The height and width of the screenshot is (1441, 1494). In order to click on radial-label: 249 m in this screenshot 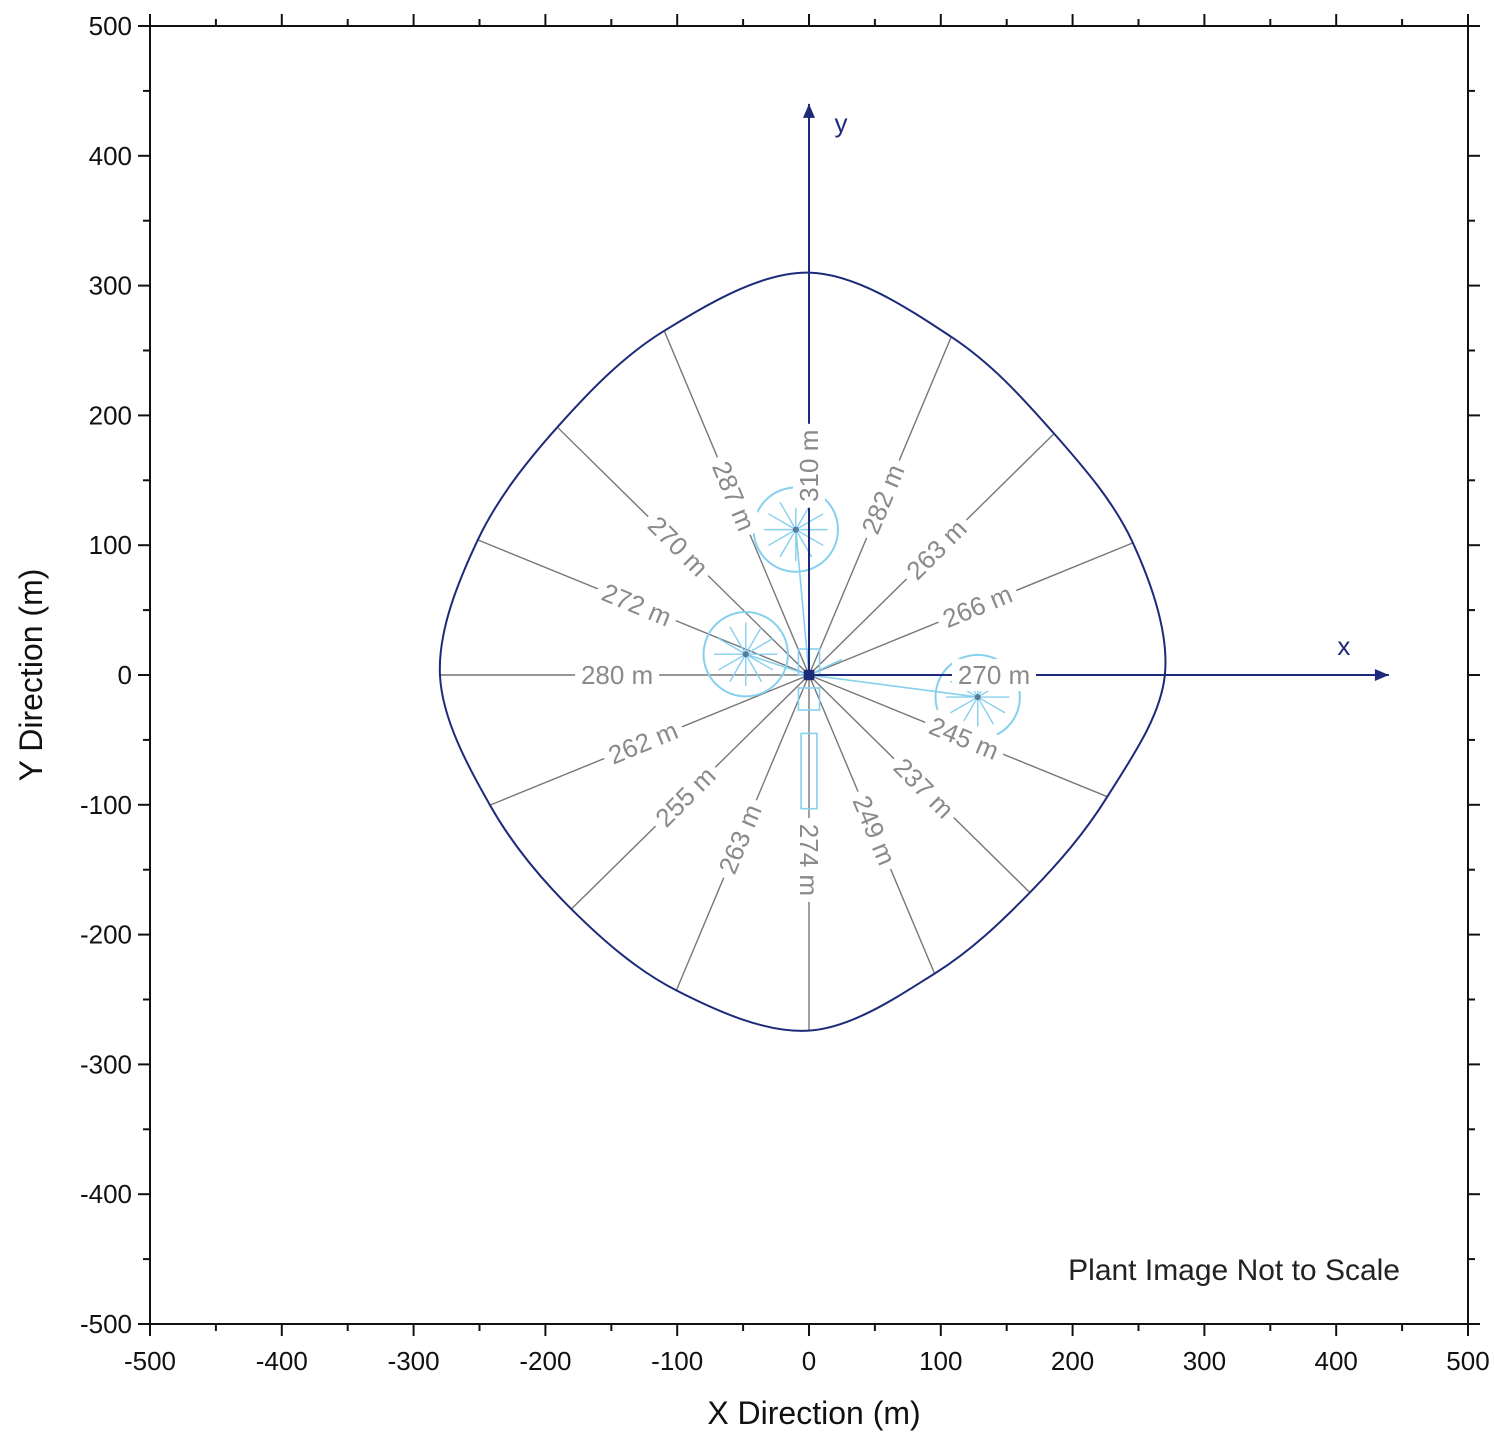, I will do `click(874, 830)`.